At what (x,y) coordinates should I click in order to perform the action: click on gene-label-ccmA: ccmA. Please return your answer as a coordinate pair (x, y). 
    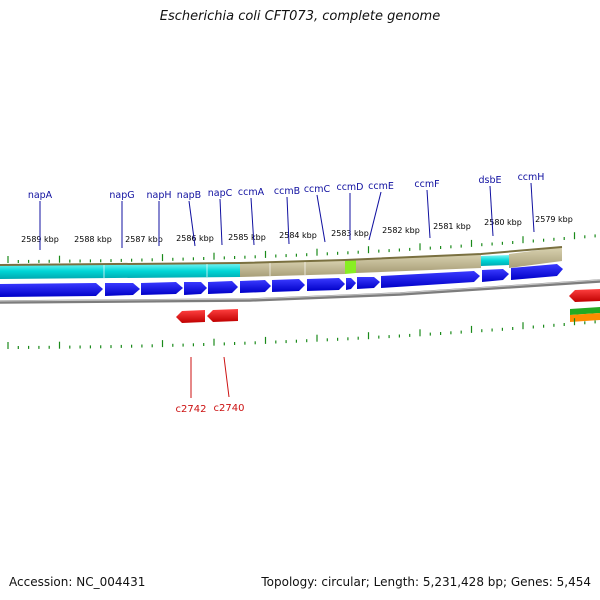
    Looking at the image, I should click on (251, 192).